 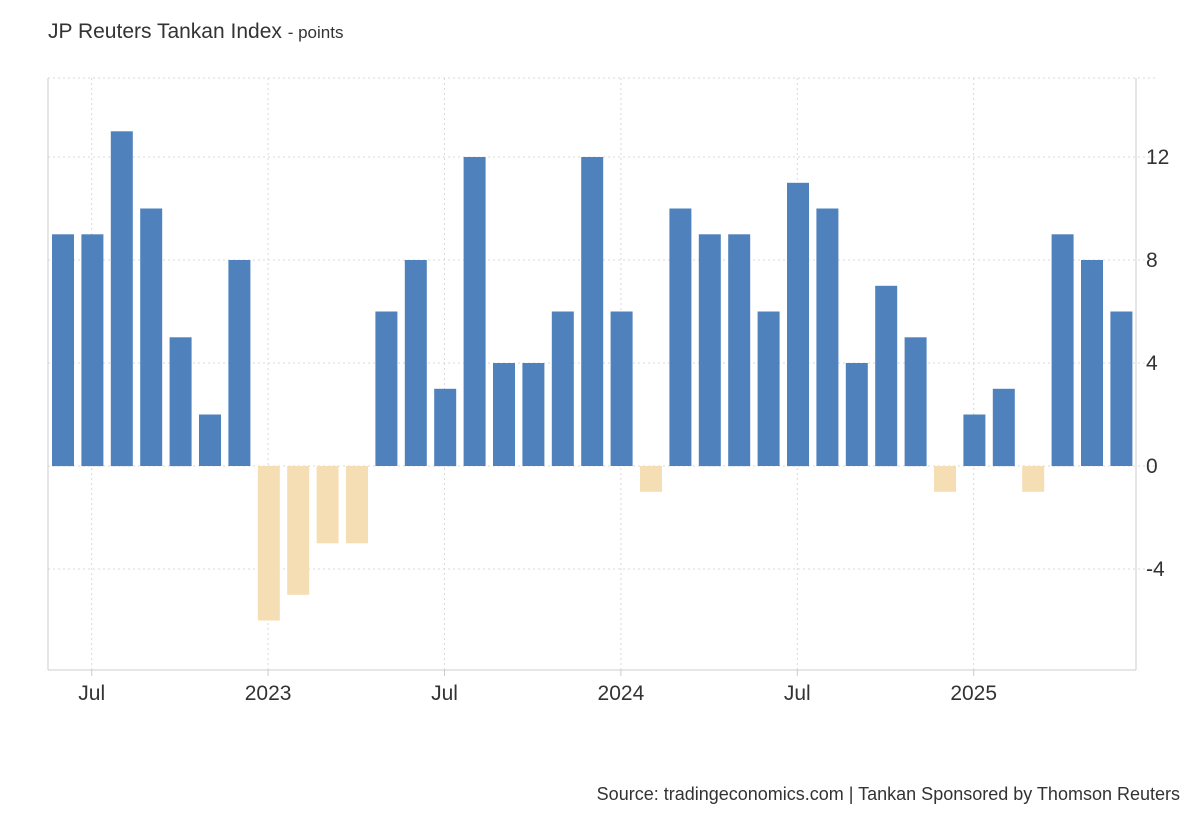 What do you see at coordinates (1157, 157) in the screenshot?
I see `y-tick-label: 12` at bounding box center [1157, 157].